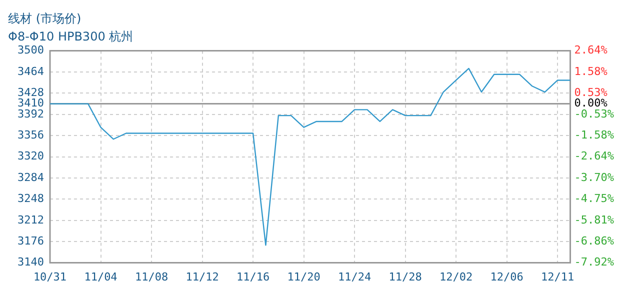 The image size is (630, 300). What do you see at coordinates (594, 135) in the screenshot?
I see `y2-tick-label: -1.58%` at bounding box center [594, 135].